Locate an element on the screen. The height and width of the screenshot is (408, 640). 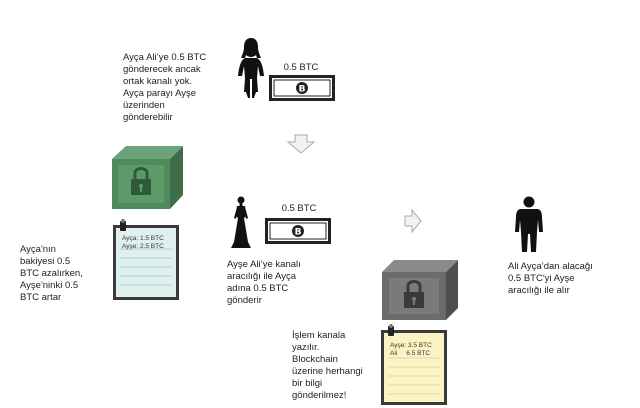
text-line: ortak kanalı yok. is located at coordinates (158, 81).